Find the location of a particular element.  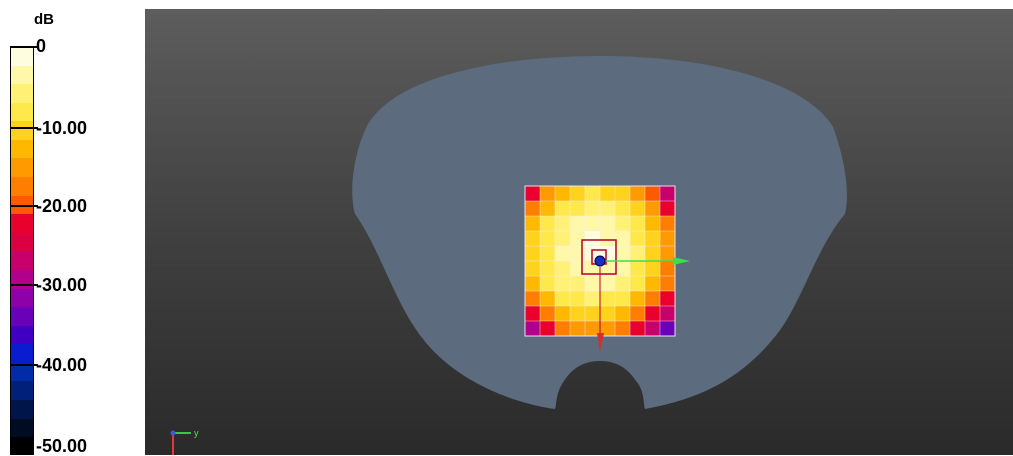

sar-heatmap is located at coordinates (600, 261).